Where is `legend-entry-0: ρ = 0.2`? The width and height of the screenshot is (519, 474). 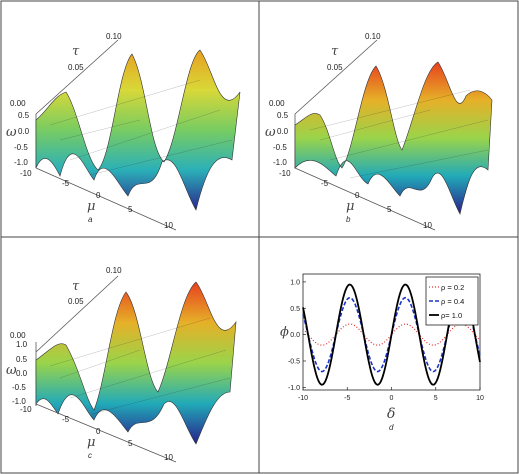
legend-entry-0: ρ = 0.2 is located at coordinates (452, 287).